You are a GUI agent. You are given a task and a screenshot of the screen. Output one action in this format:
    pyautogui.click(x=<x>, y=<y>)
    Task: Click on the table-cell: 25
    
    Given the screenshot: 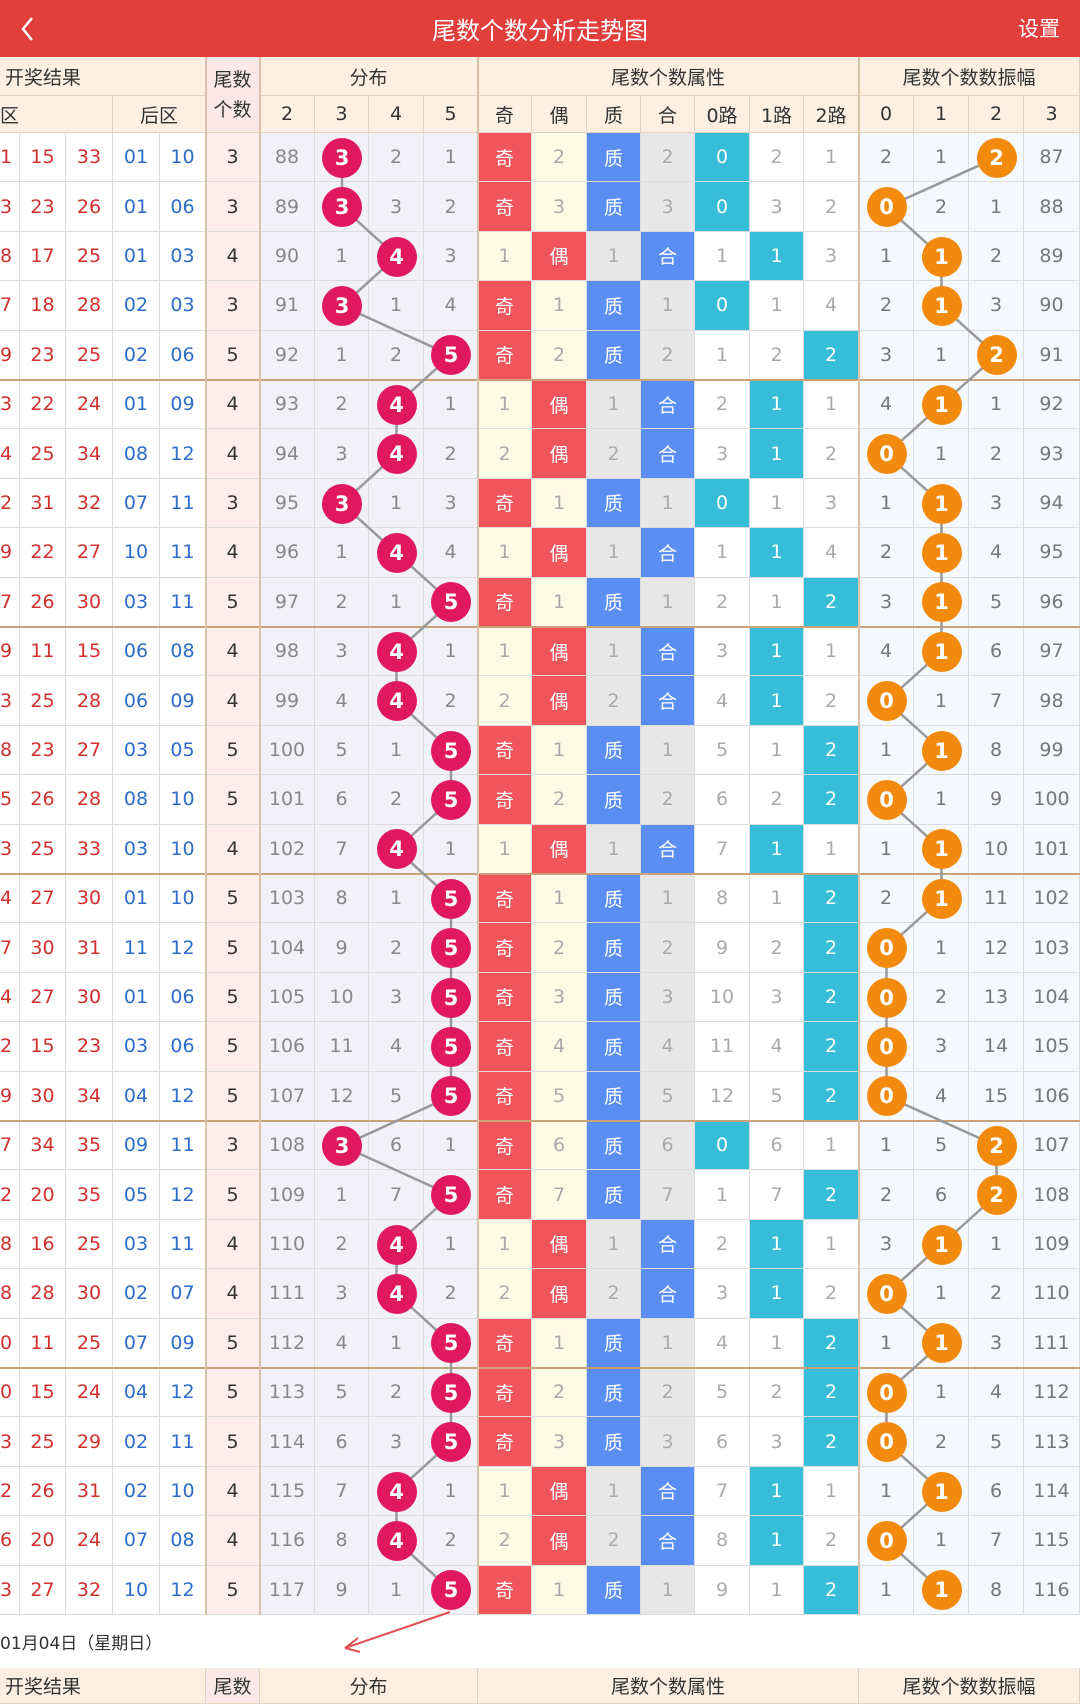 What is the action you would take?
    pyautogui.click(x=89, y=256)
    